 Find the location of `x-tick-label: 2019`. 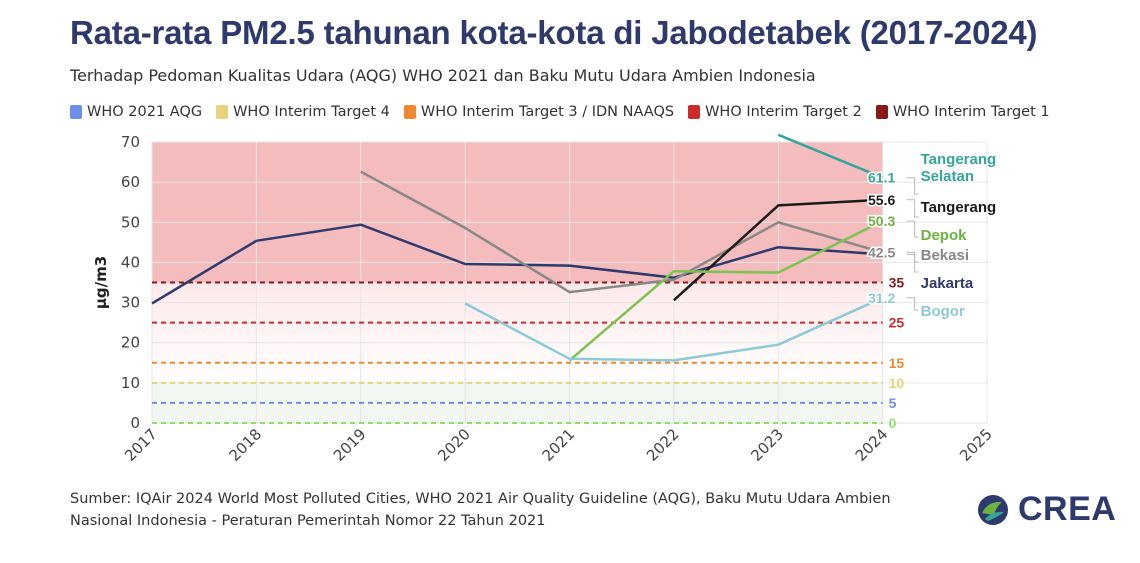

x-tick-label: 2019 is located at coordinates (350, 445).